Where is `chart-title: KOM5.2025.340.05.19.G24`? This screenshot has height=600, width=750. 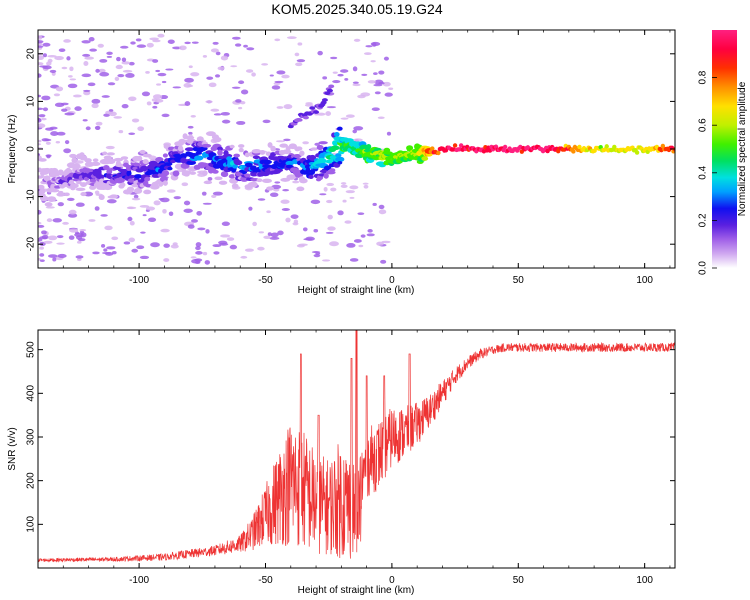 chart-title: KOM5.2025.340.05.19.G24 is located at coordinates (356, 9).